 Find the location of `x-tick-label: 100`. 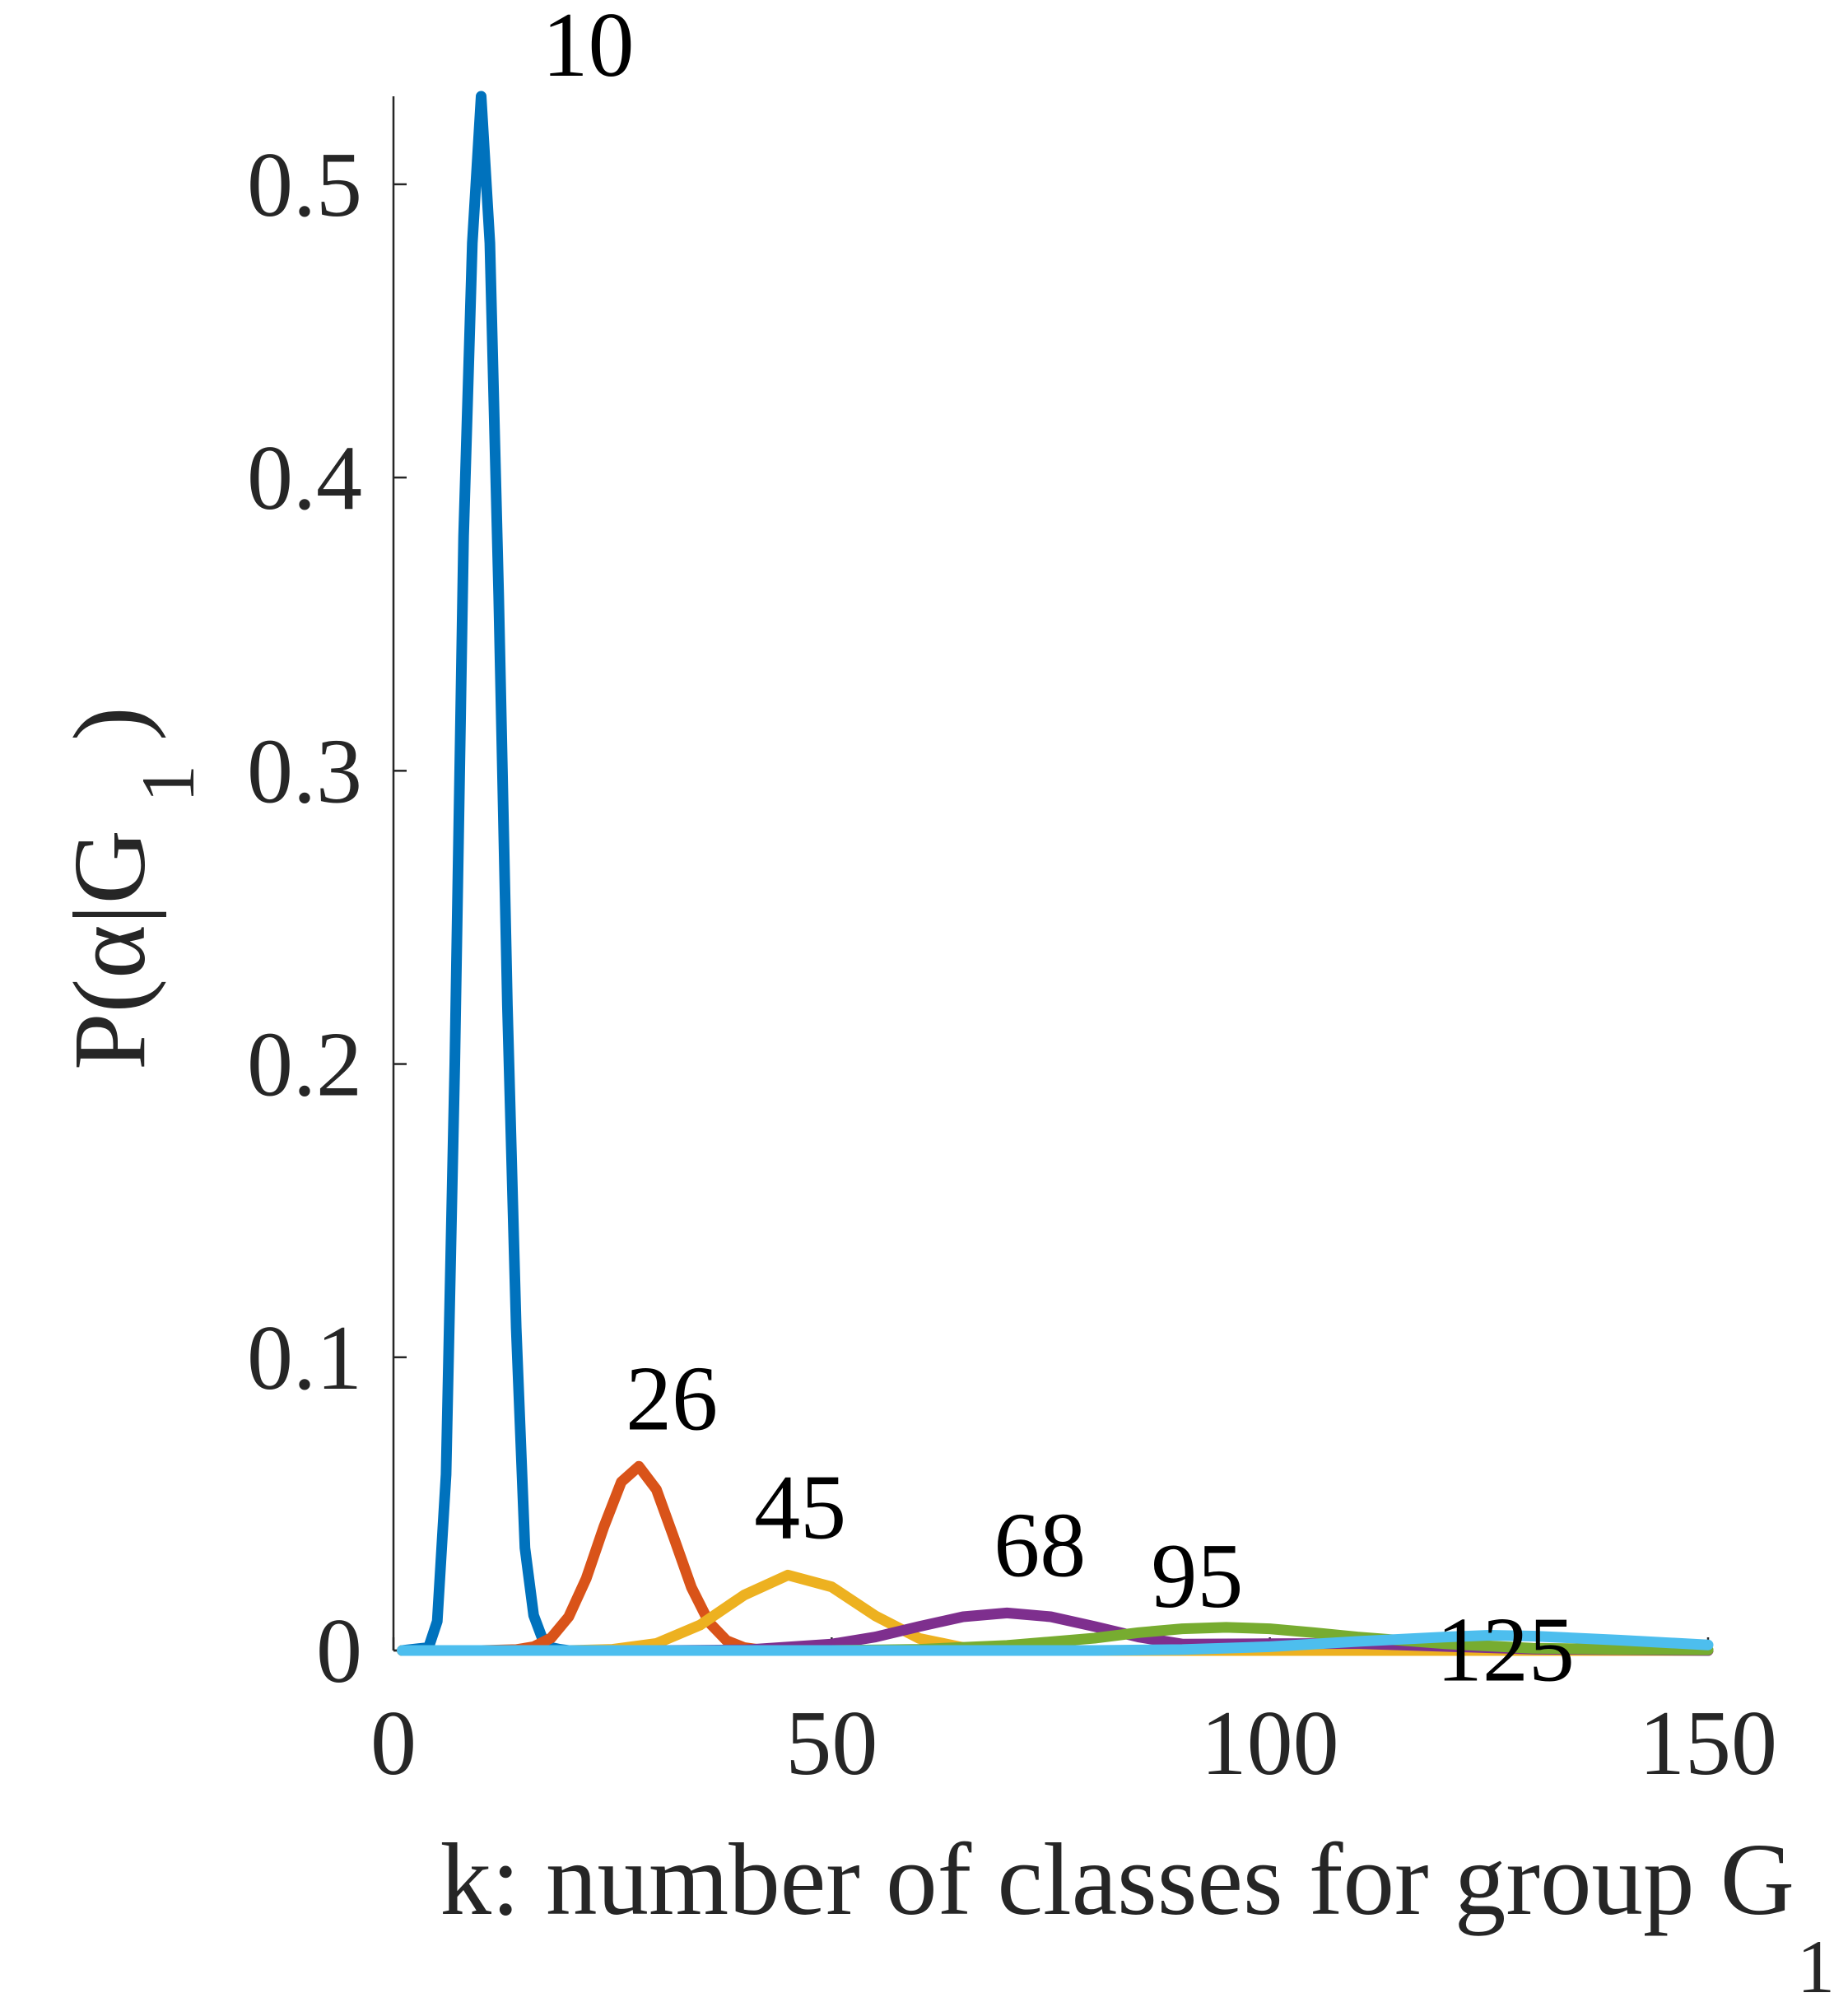

x-tick-label: 100 is located at coordinates (1270, 1743).